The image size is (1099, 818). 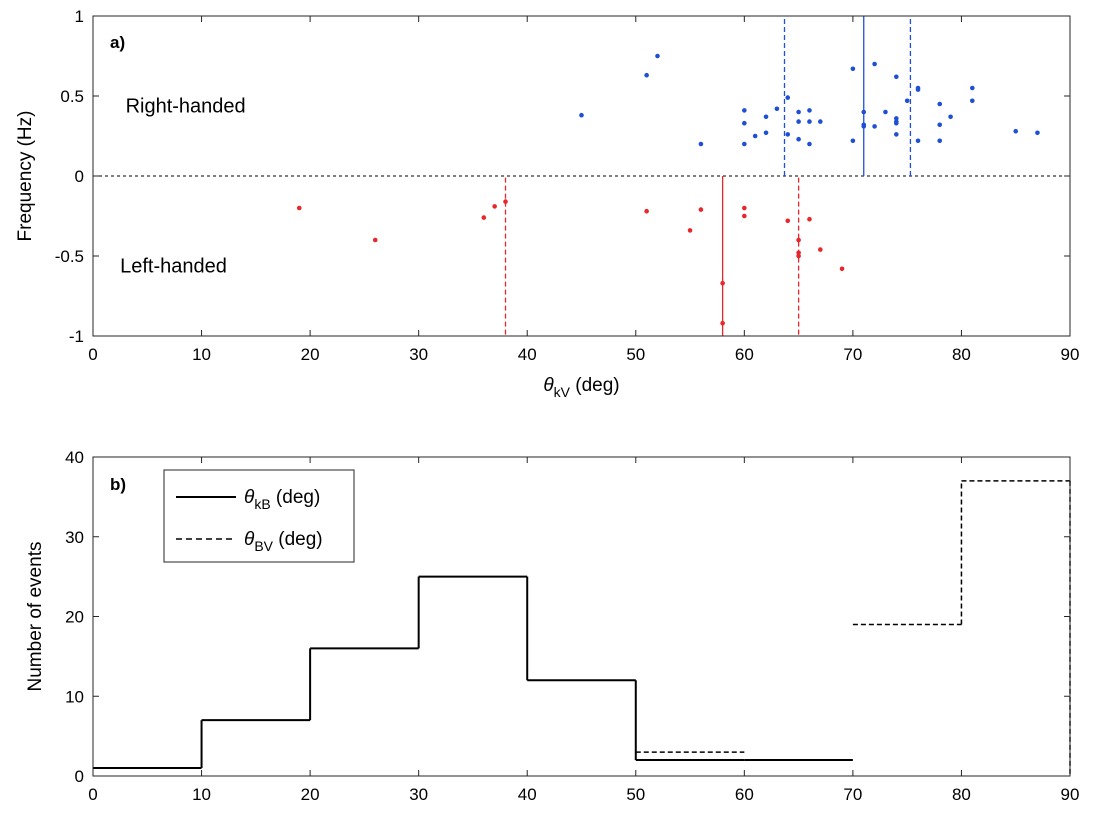 What do you see at coordinates (74, 617) in the screenshot?
I see `b-y-tick-label-2: 20` at bounding box center [74, 617].